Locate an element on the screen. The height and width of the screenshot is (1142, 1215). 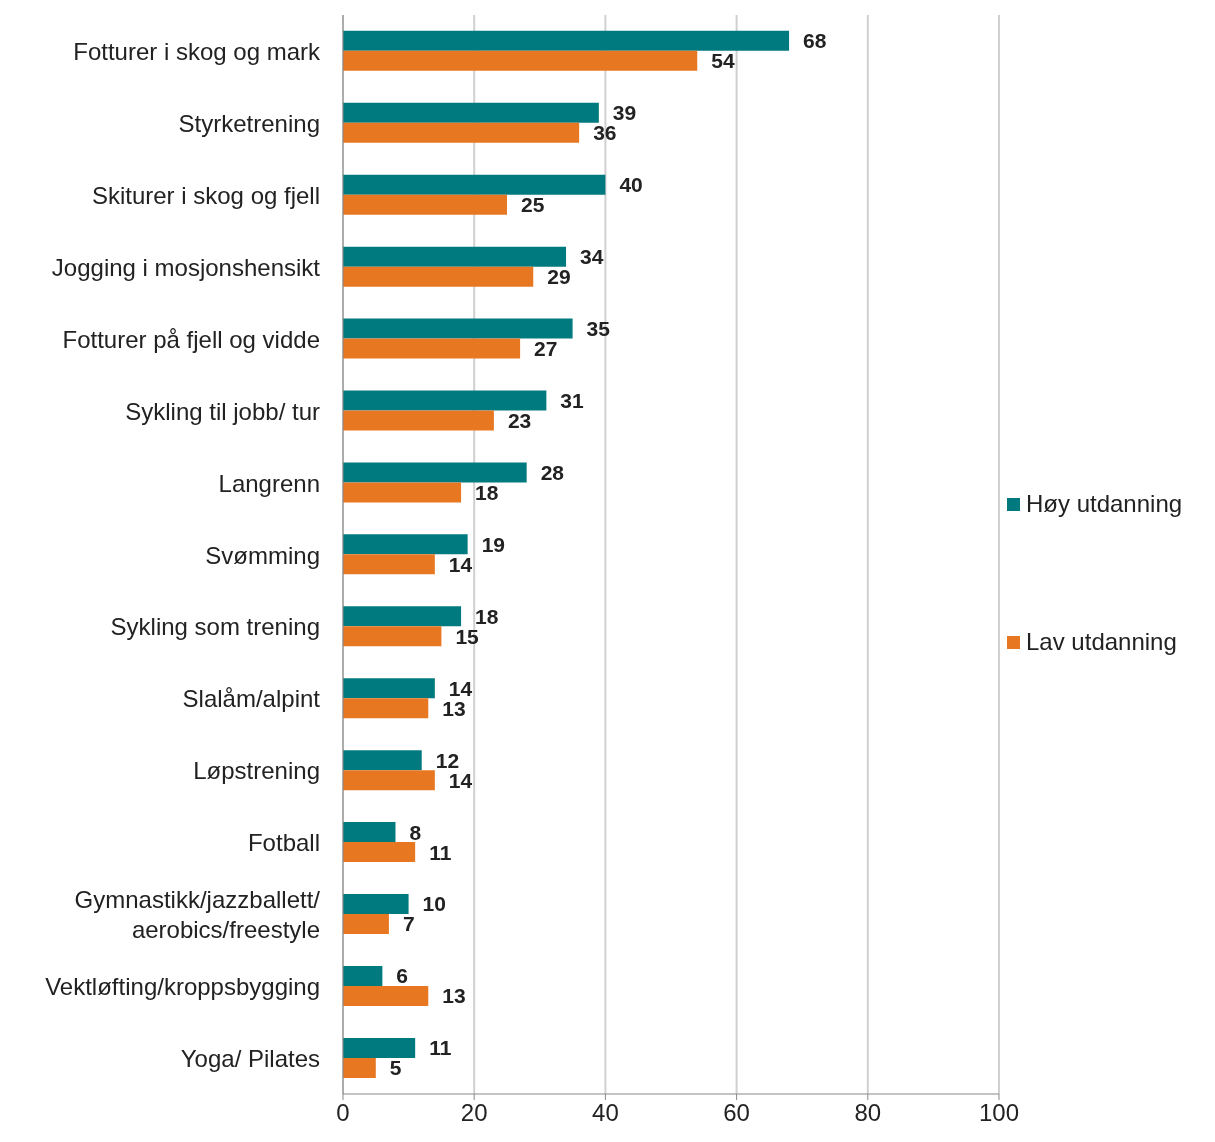
legend-label: Høy utdanning is located at coordinates (1104, 504).